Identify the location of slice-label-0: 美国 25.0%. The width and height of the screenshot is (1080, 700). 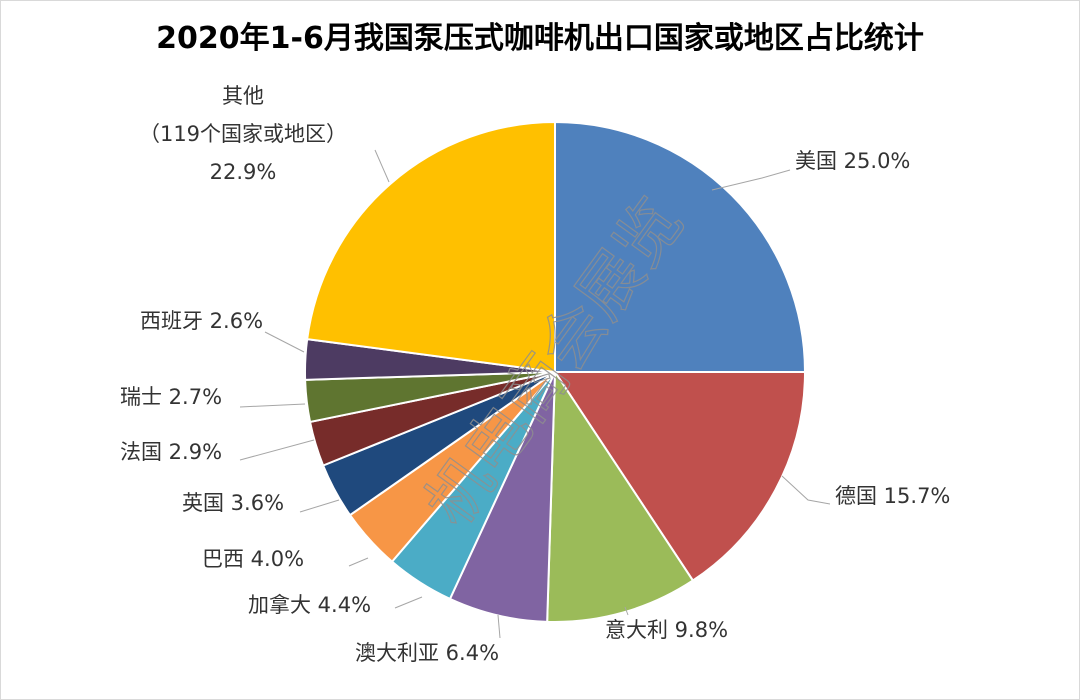
(852, 161).